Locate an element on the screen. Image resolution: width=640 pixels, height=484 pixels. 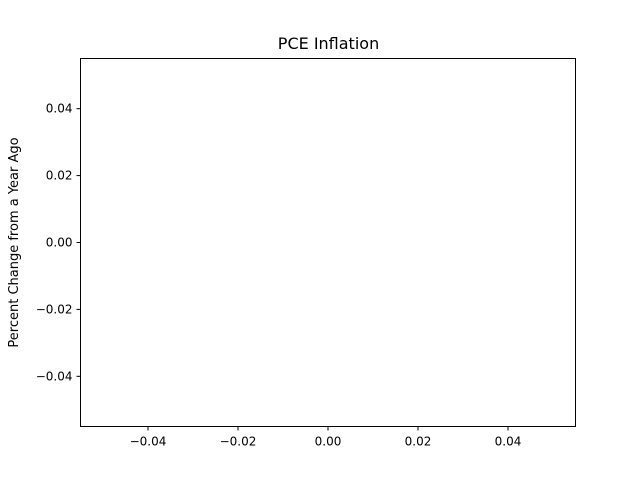
x-tick-label-0-04: 0.04 is located at coordinates (508, 442).